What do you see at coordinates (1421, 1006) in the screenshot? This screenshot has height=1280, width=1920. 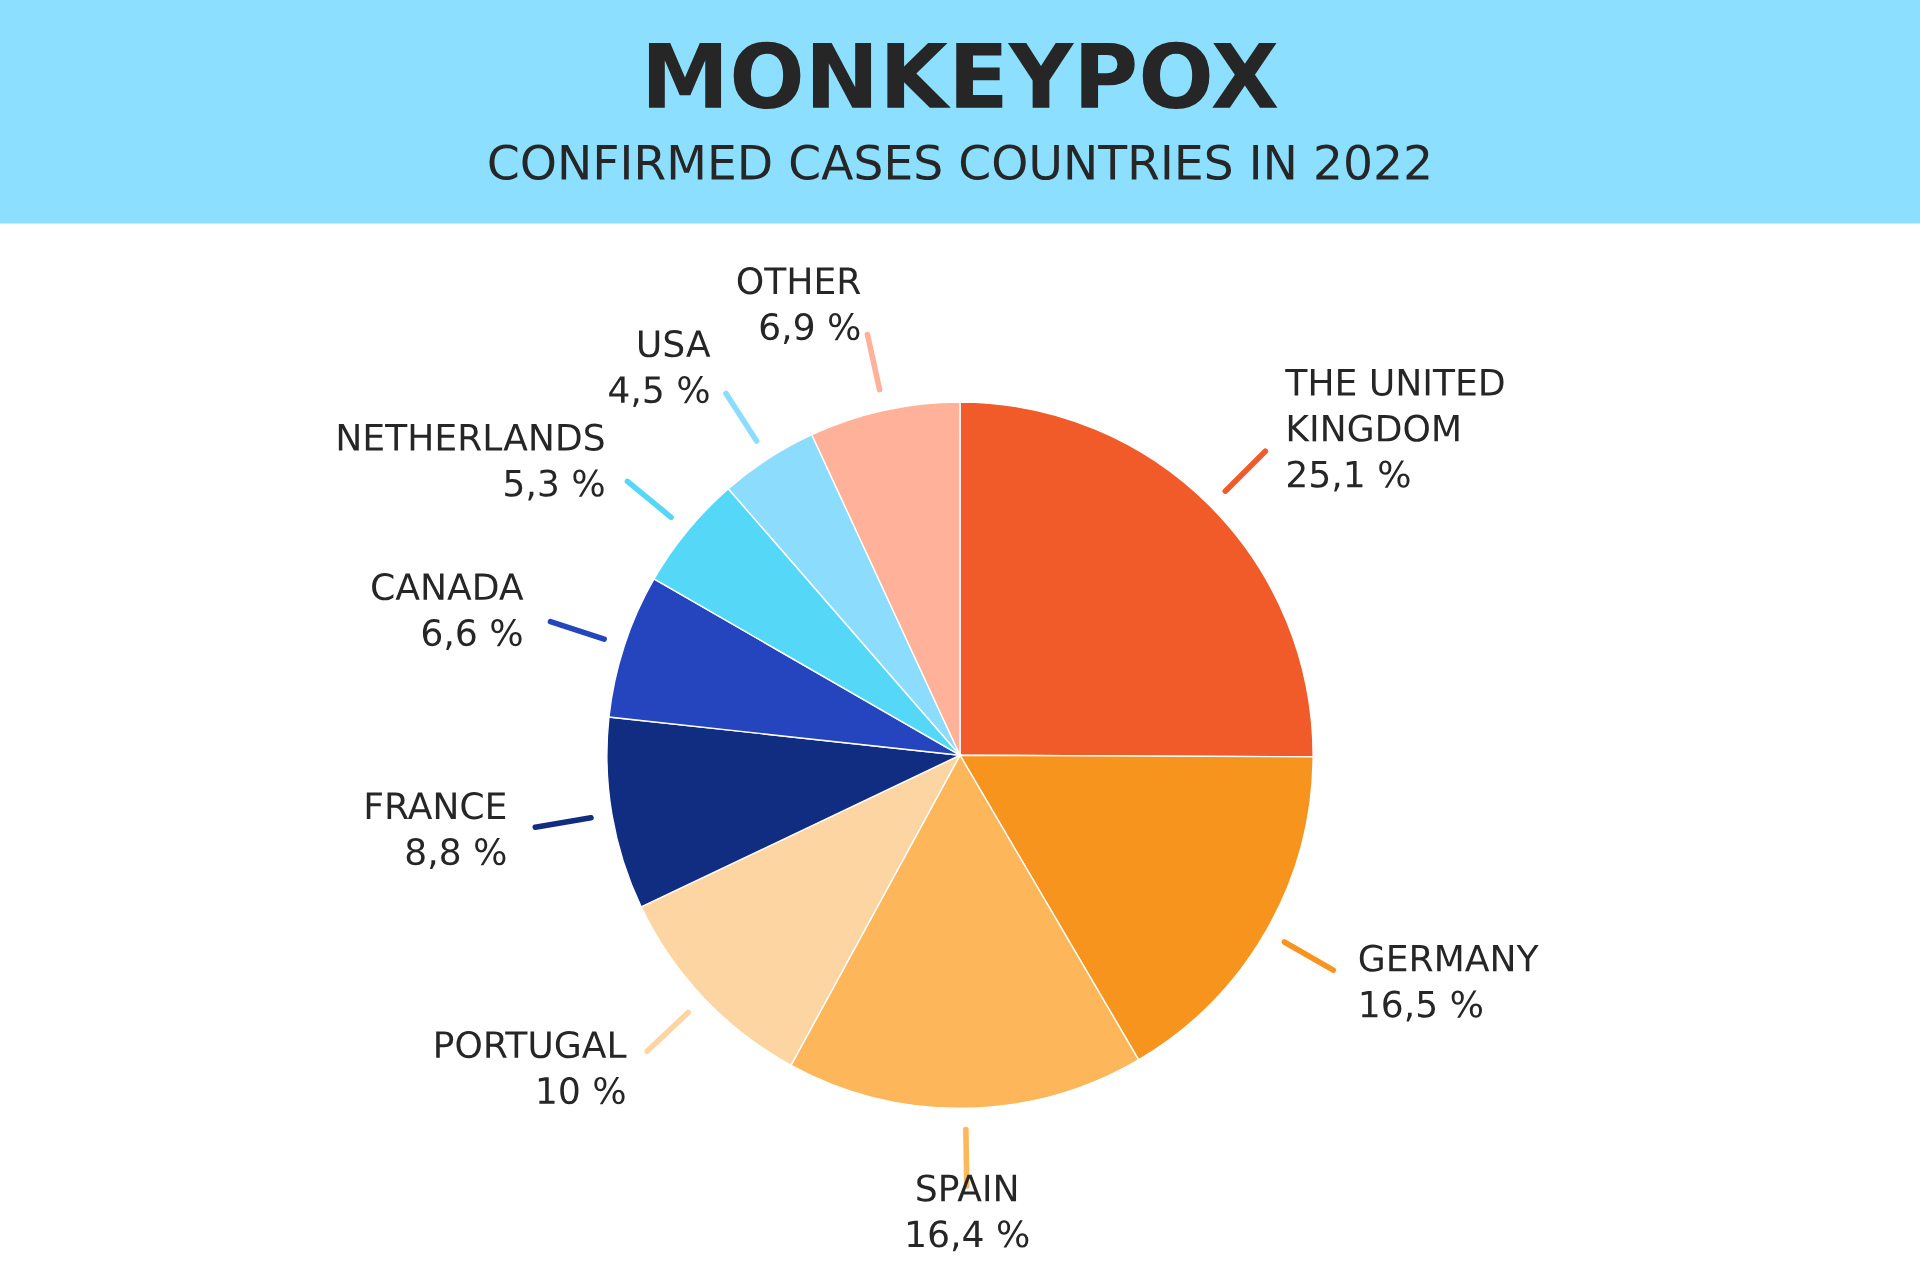 I see `data-label: 16,5 %` at bounding box center [1421, 1006].